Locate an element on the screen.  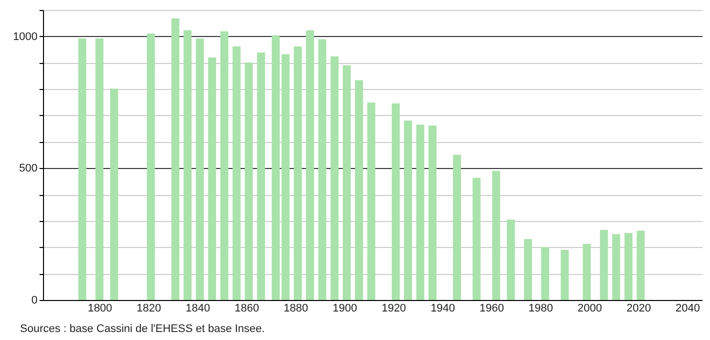
x-tick-label: 1880 is located at coordinates (296, 308).